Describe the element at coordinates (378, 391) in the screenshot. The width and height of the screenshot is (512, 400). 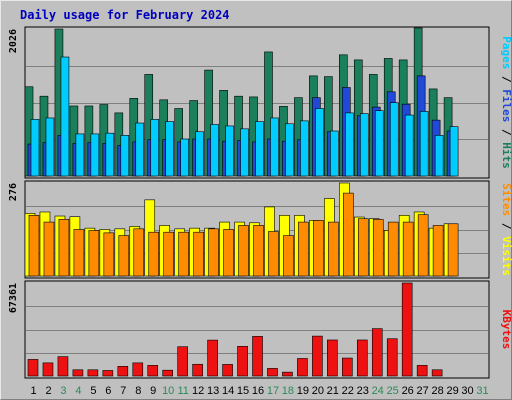
I see `day-label-24: 24` at that location.